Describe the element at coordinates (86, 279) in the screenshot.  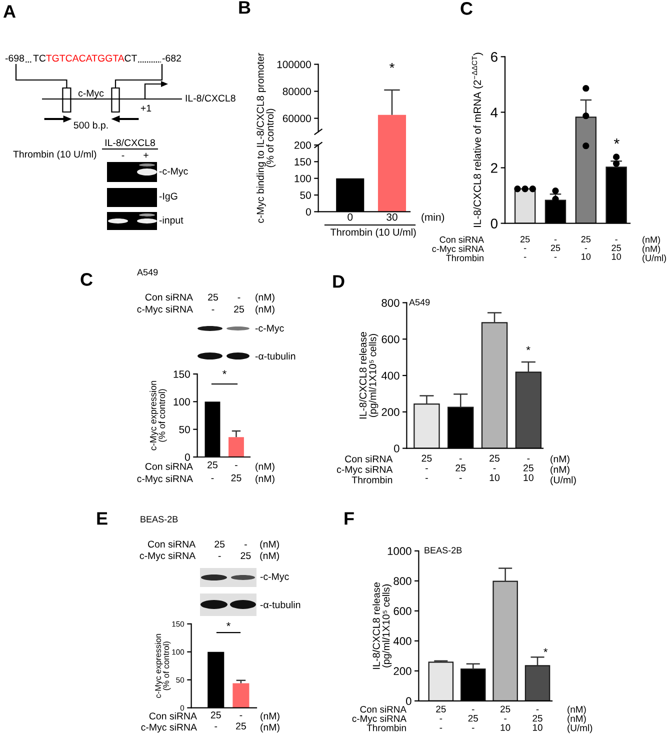
I see `chart-title: C` at that location.